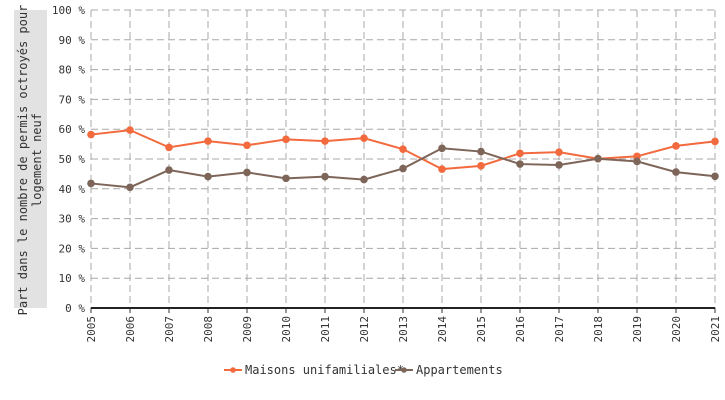 This screenshot has height=400, width=725. Describe the element at coordinates (286, 329) in the screenshot. I see `x-tick-label: 2010` at that location.